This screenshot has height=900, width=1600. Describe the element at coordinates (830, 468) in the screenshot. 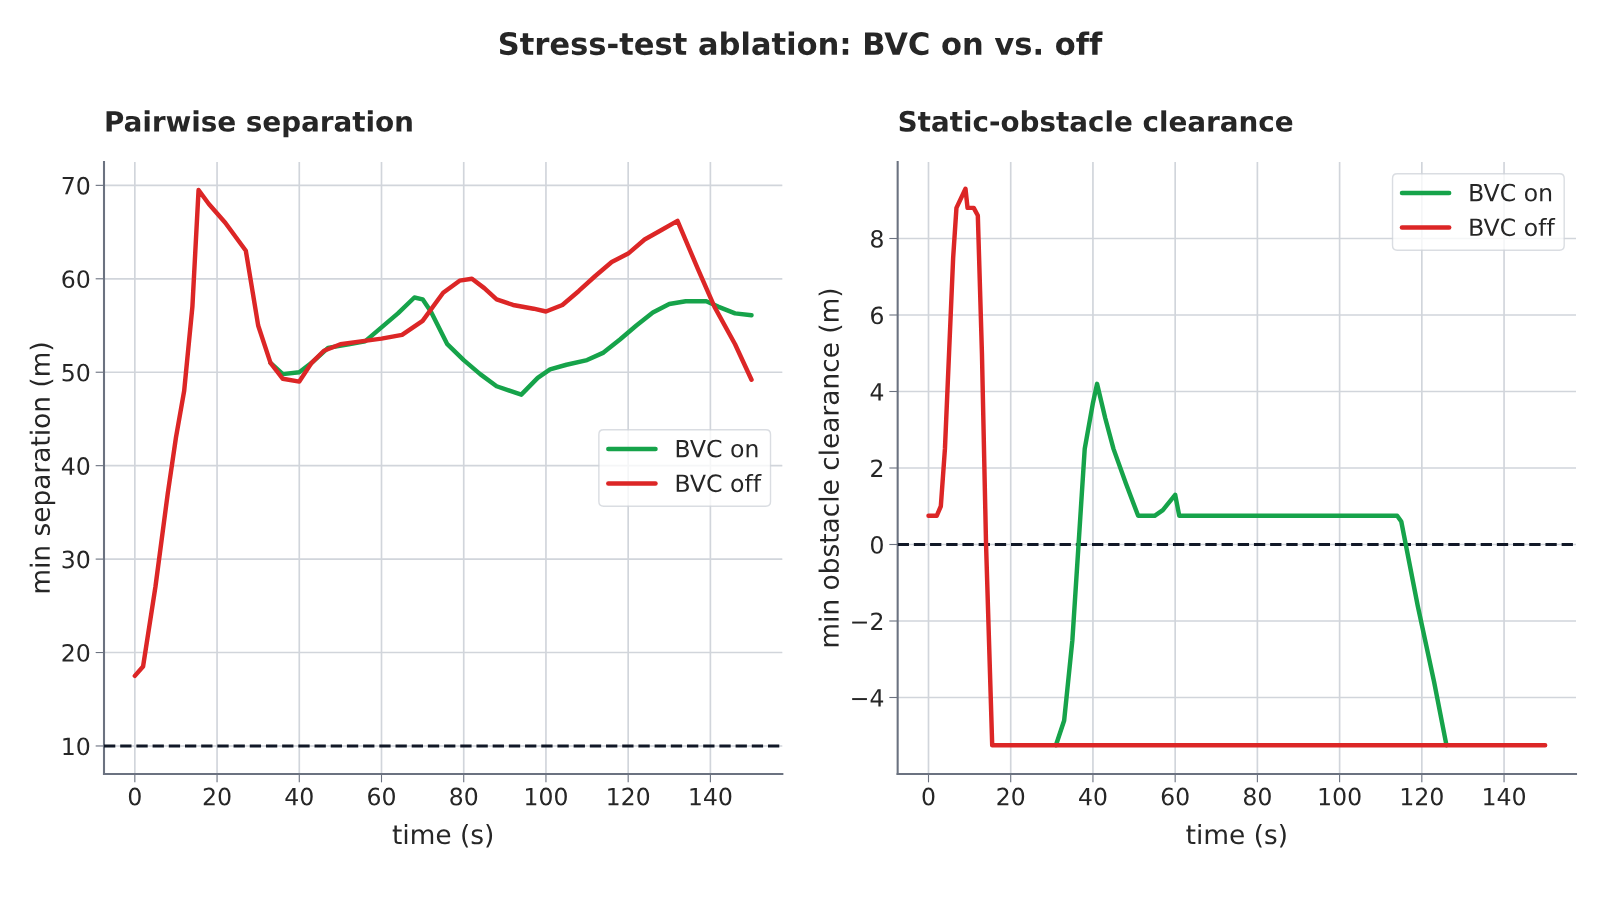

I see `y-axis-title: min obstacle clearance (m)` at that location.